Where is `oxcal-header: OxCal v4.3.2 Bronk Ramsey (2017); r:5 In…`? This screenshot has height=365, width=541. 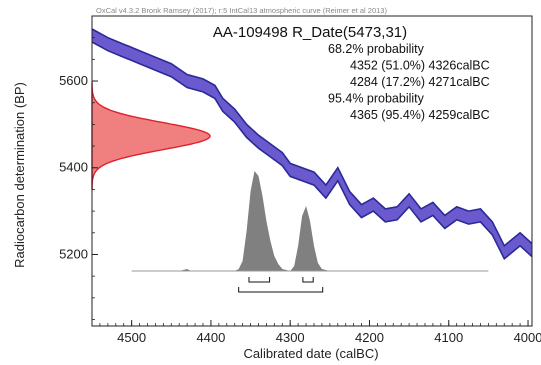 oxcal-header: OxCal v4.3.2 Bronk Ramsey (2017); r:5 In… is located at coordinates (241, 10).